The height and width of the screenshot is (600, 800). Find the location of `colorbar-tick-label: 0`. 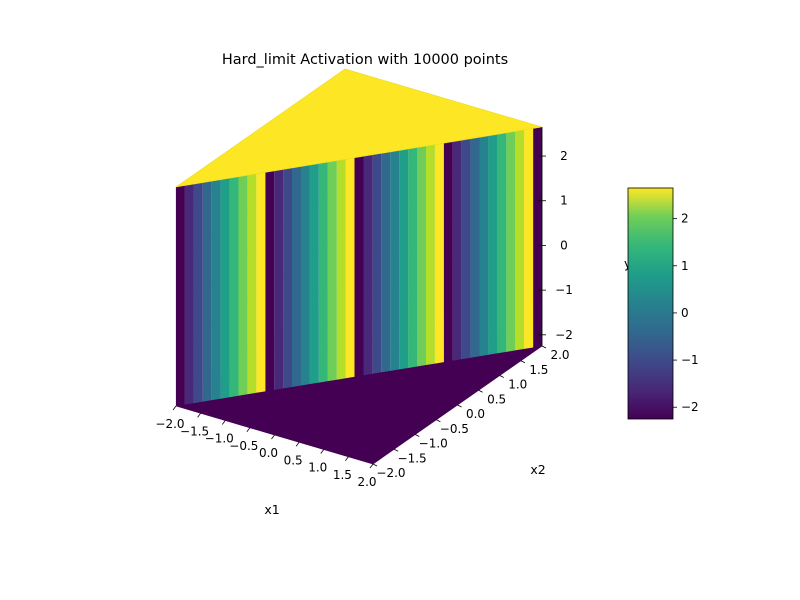

colorbar-tick-label: 0 is located at coordinates (685, 313).